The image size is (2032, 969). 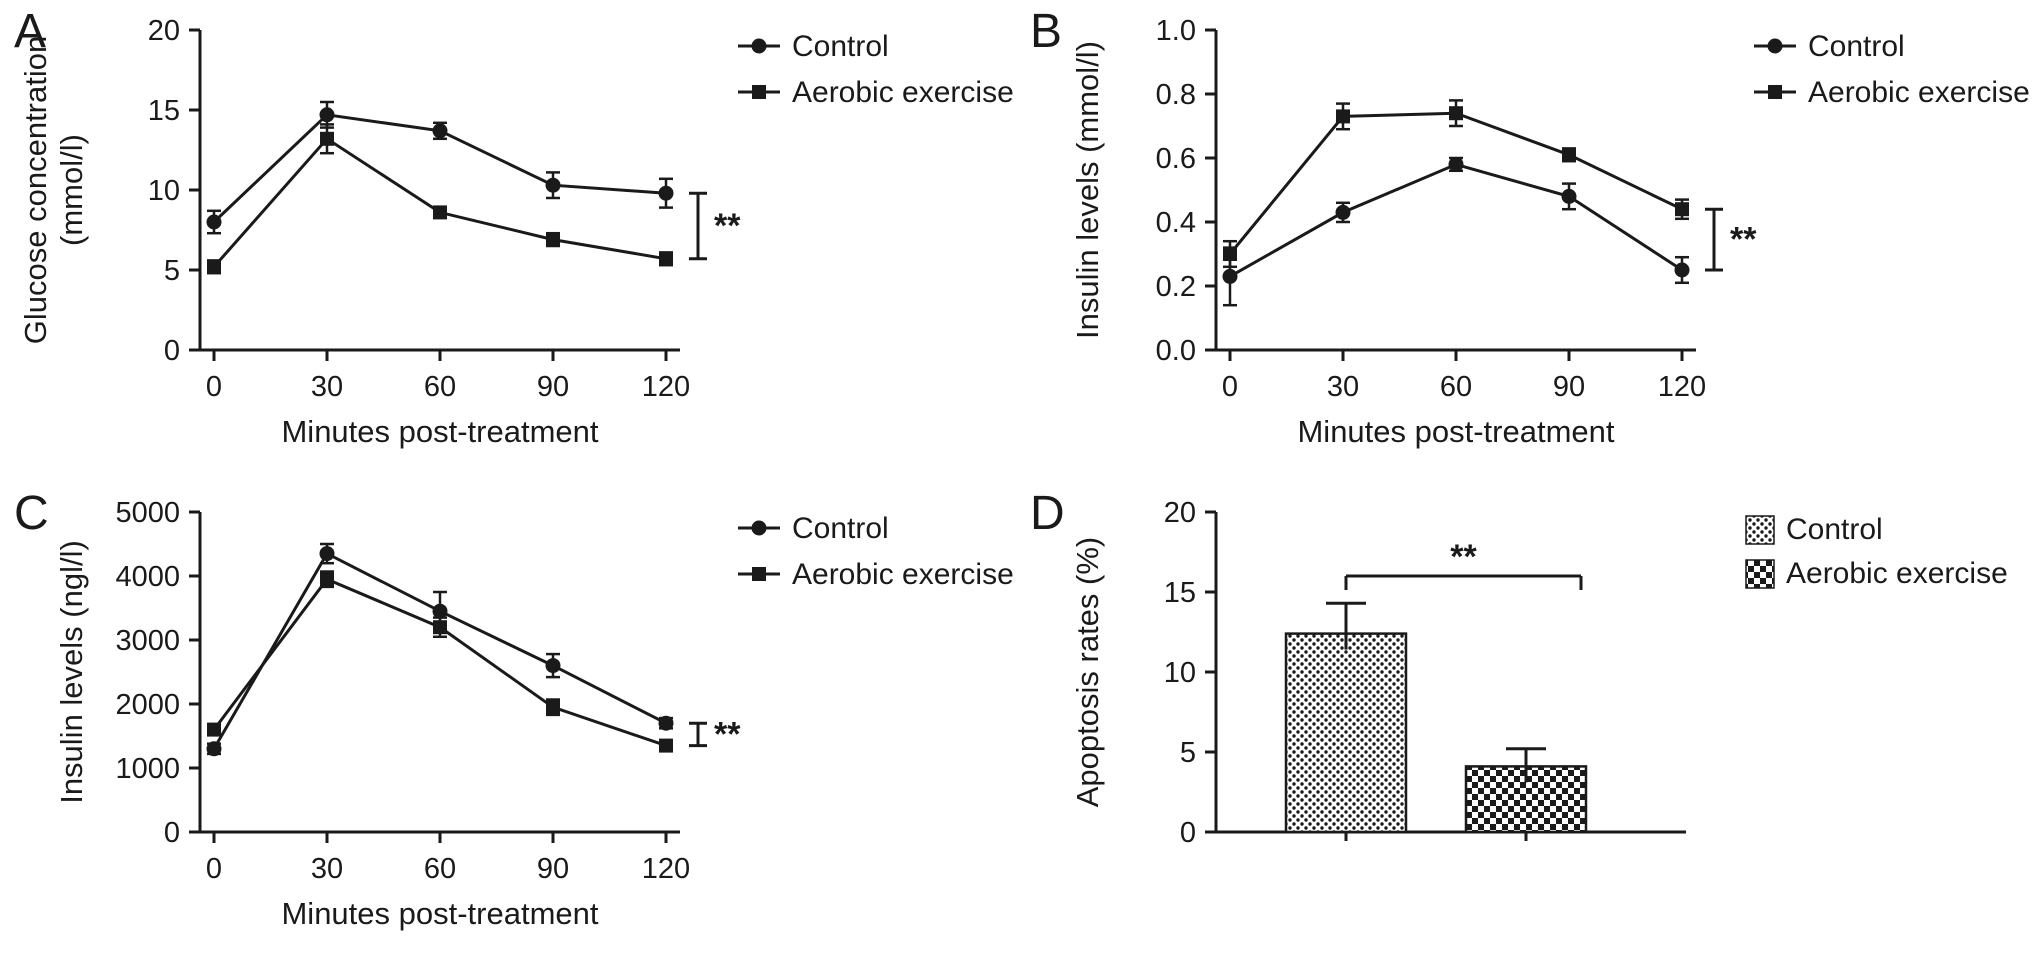 I want to click on y-tick-label: 3000, so click(x=147, y=641).